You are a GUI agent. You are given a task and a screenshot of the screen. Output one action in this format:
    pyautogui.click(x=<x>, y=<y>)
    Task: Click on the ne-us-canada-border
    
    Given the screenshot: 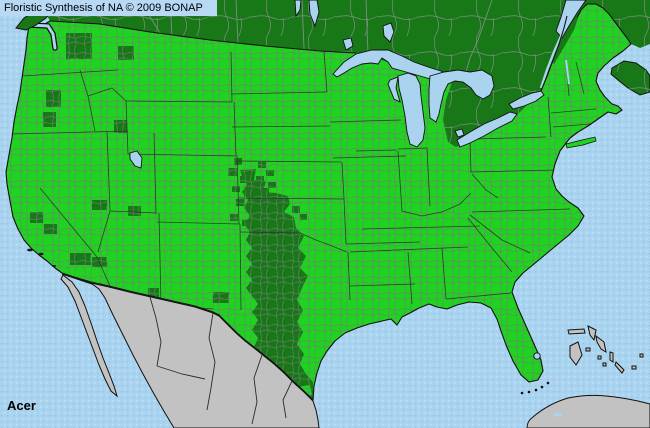 What is the action you would take?
    pyautogui.click(x=554, y=53)
    